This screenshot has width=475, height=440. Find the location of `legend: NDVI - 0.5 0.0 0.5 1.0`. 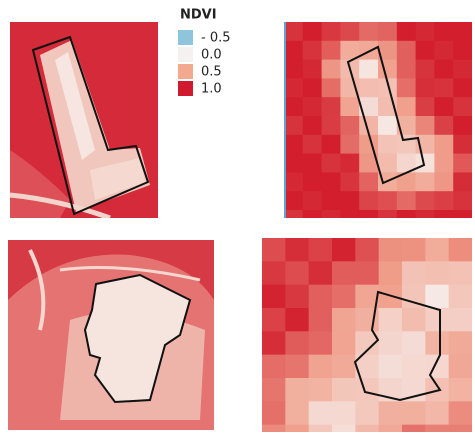

legend: NDVI - 0.5 0.0 0.5 1.0 is located at coordinates (204, 52).